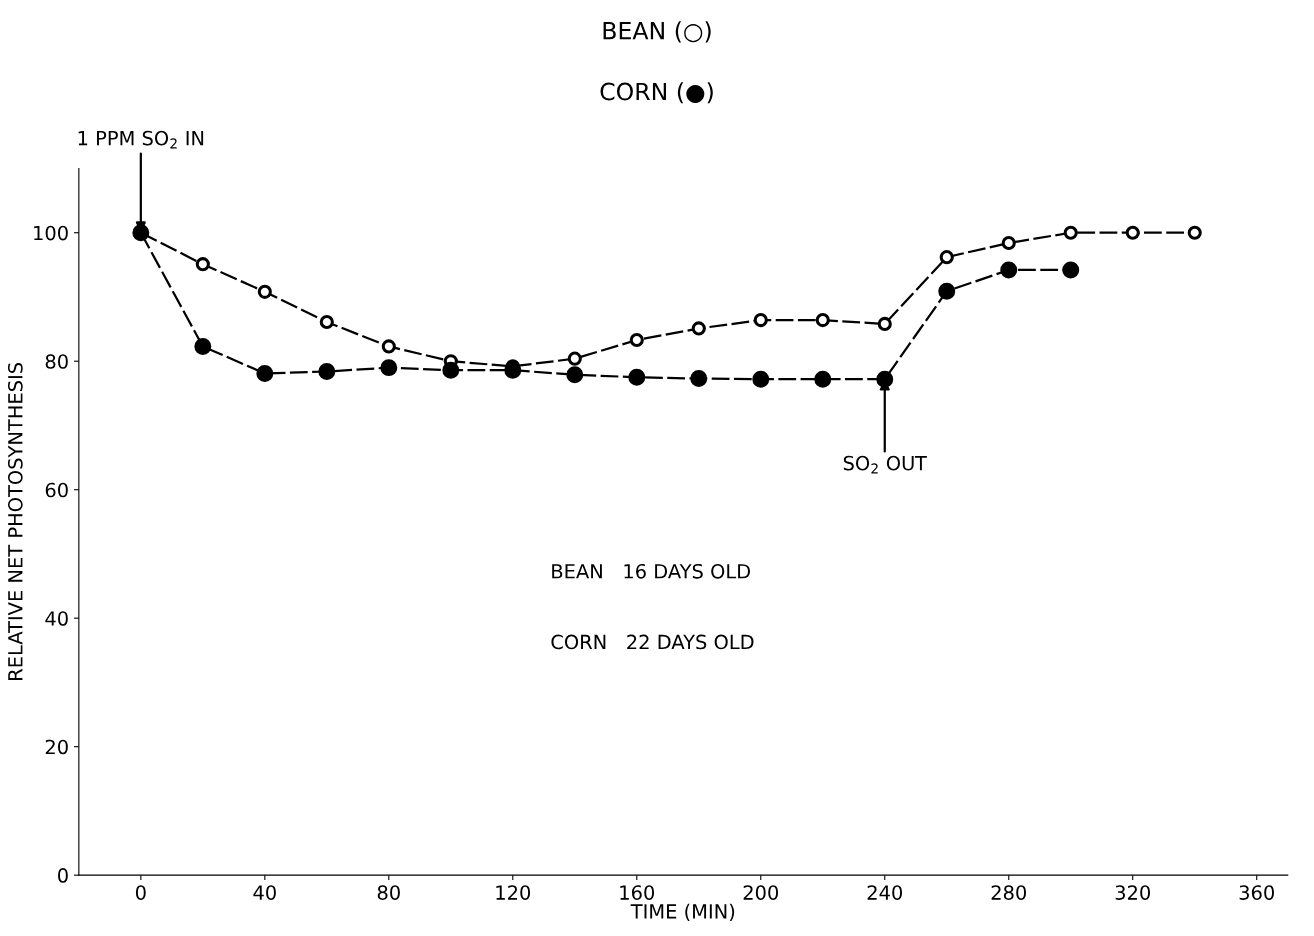  What do you see at coordinates (264, 892) in the screenshot?
I see `x-tick-label: 40` at bounding box center [264, 892].